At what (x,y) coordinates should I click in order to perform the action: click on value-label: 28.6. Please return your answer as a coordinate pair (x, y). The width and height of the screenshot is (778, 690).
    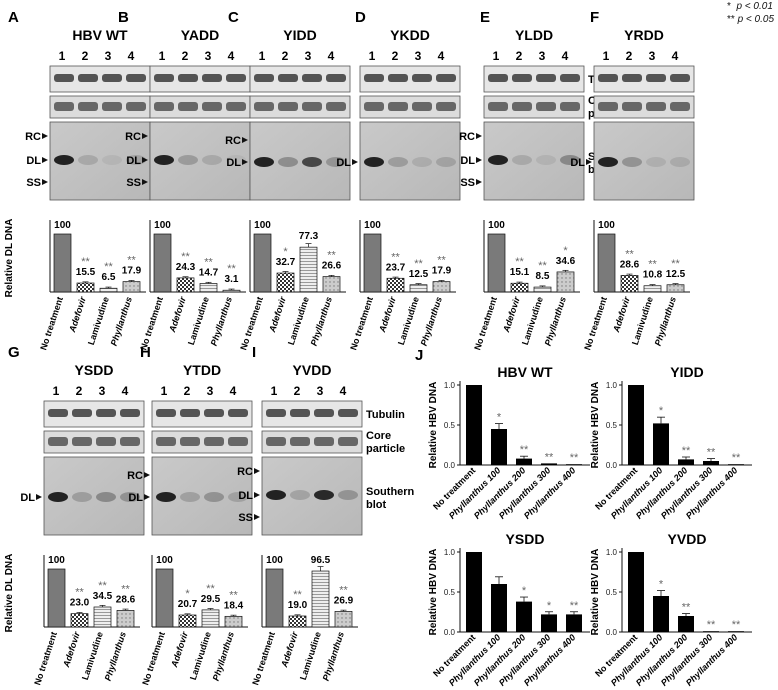
    Looking at the image, I should click on (630, 264).